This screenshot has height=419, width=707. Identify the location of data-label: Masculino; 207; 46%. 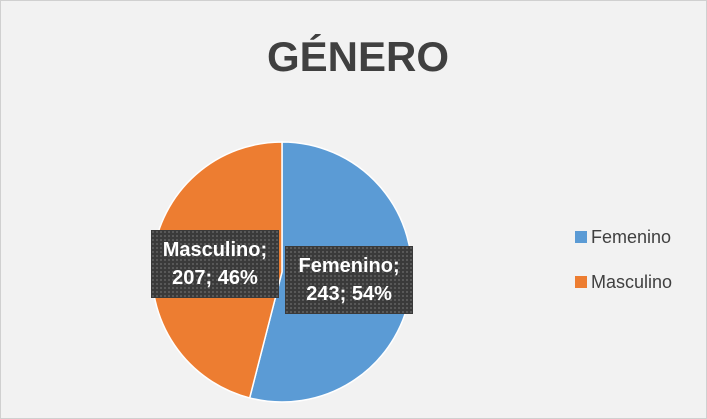
(214, 263).